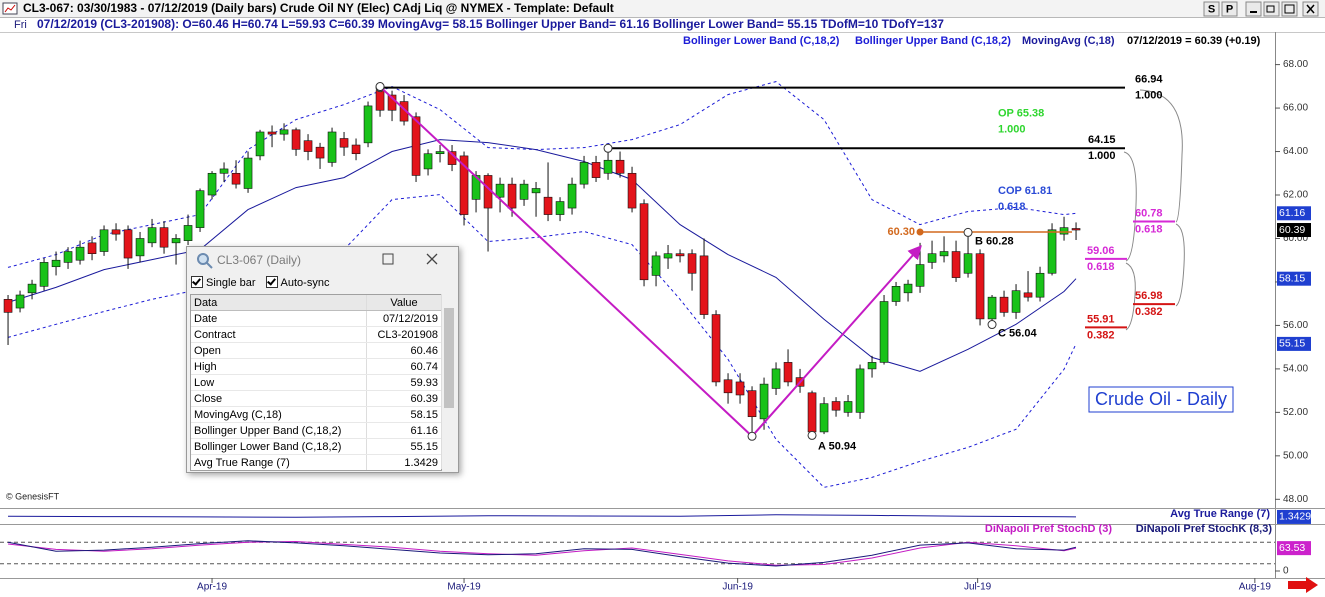 Image resolution: width=1325 pixels, height=597 pixels. What do you see at coordinates (994, 241) in the screenshot?
I see `pivot-label: B 60.28` at bounding box center [994, 241].